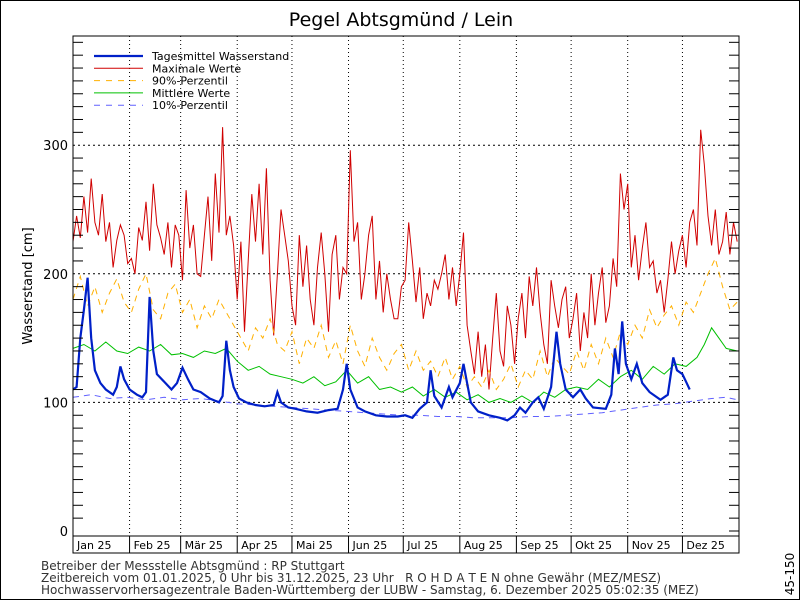 Image resolution: width=800 pixels, height=600 pixels. What do you see at coordinates (651, 545) in the screenshot?
I see `month-label: Nov 25` at bounding box center [651, 545].